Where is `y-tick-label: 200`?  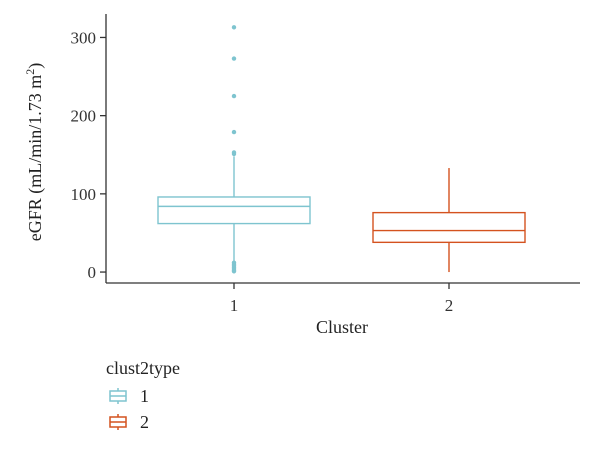 y-tick-label: 200 is located at coordinates (84, 116).